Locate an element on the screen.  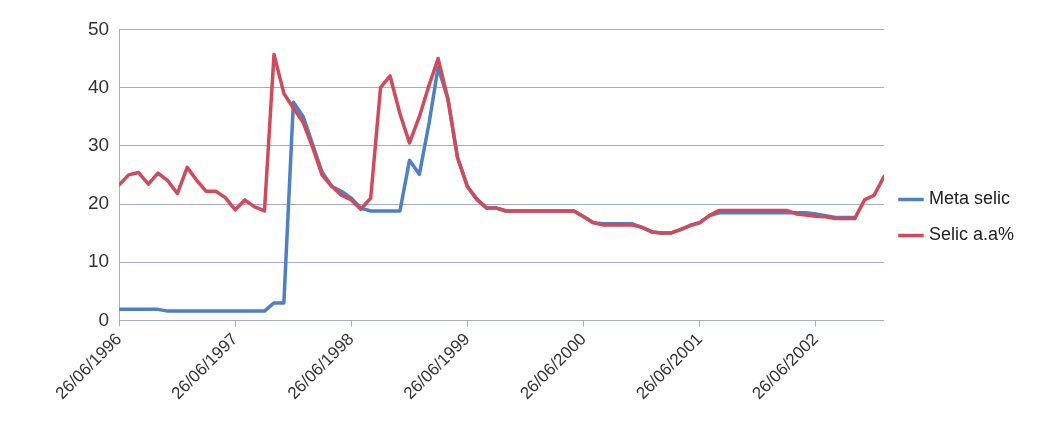
y-tick-label: 10 is located at coordinates (98, 261).